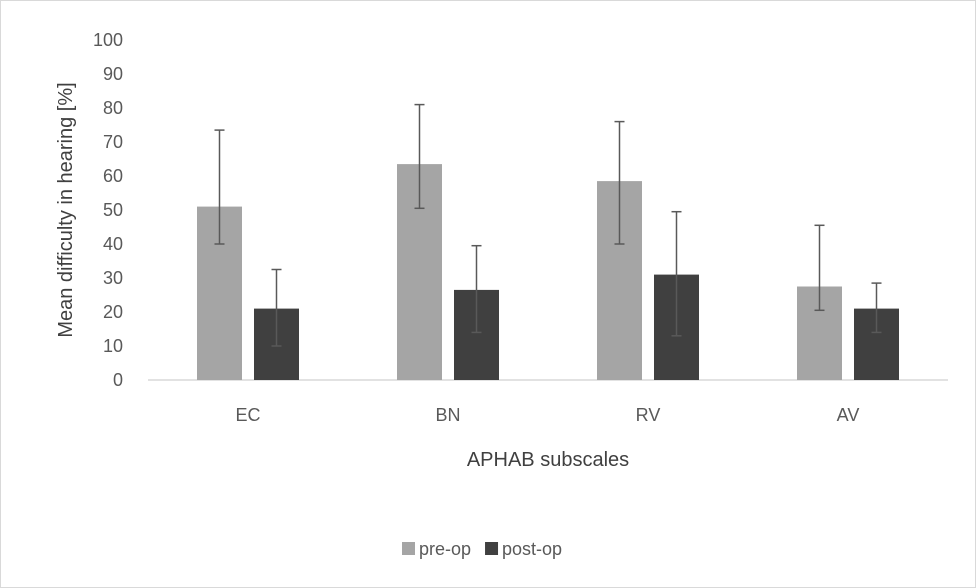 The image size is (976, 588). What do you see at coordinates (819, 268) in the screenshot?
I see `error-bar-pre-op-AV` at bounding box center [819, 268].